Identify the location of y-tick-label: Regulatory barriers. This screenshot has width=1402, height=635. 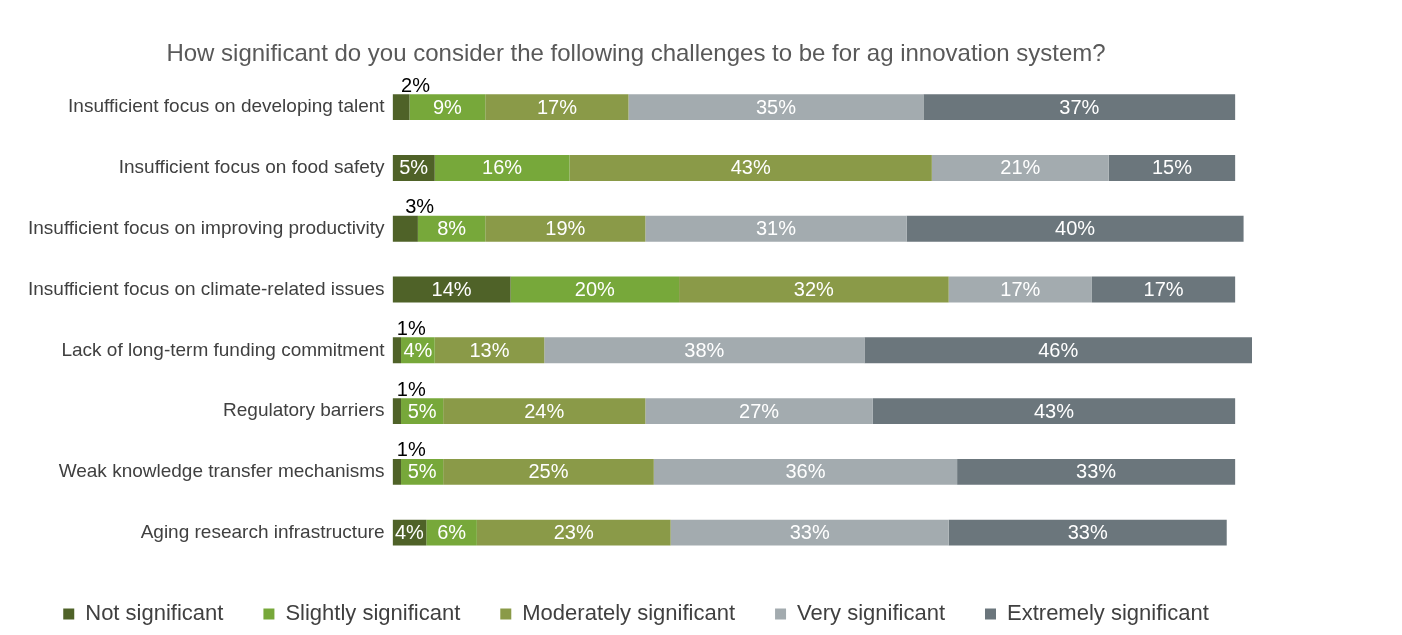
(304, 410).